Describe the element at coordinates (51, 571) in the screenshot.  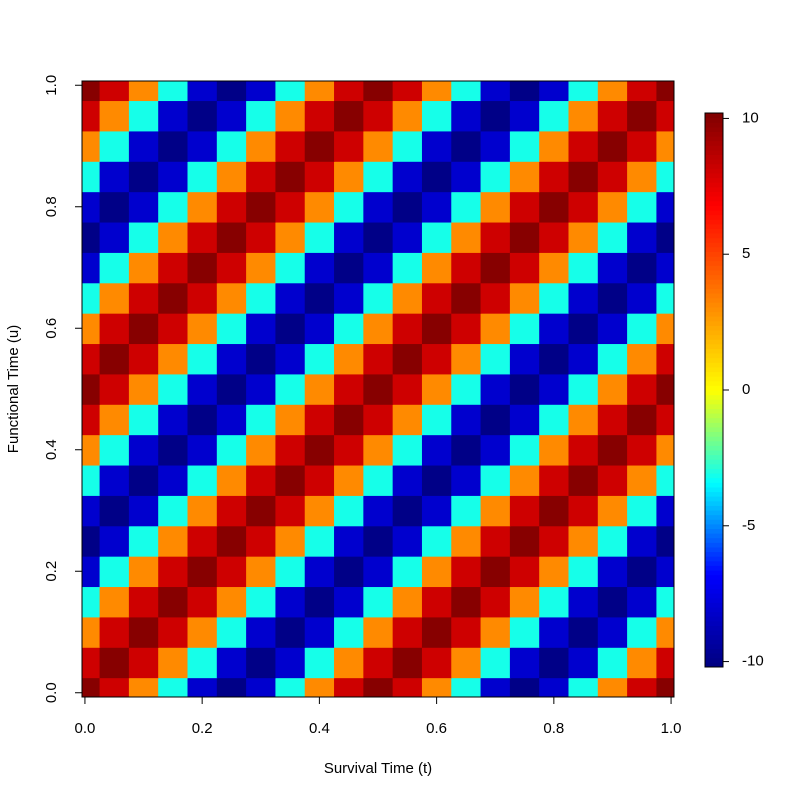
I see `y-tick-label: 0.2` at that location.